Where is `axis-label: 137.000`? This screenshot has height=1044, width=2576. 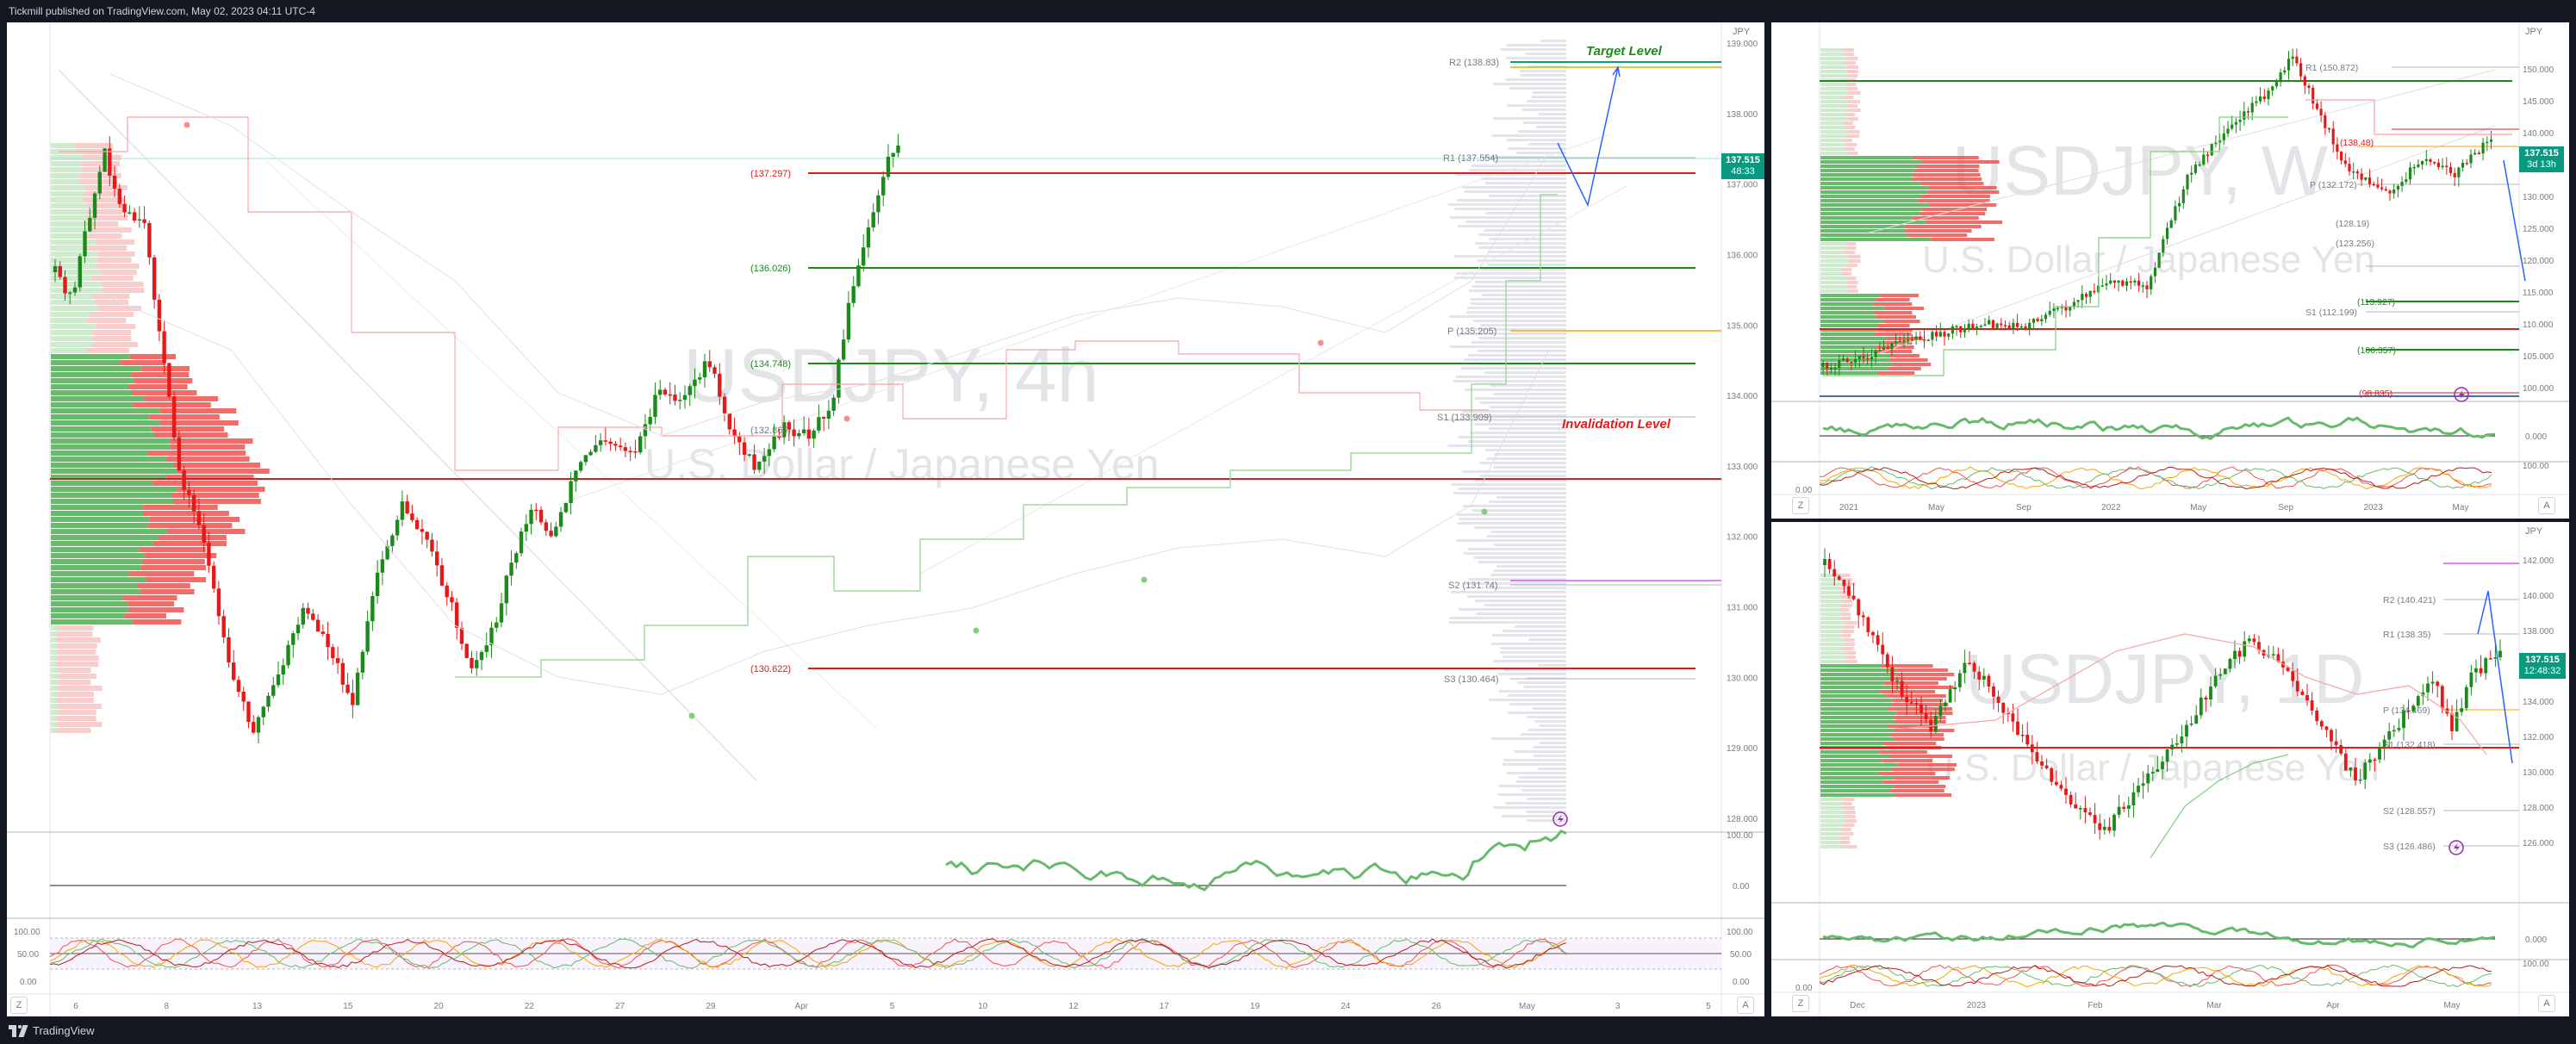
axis-label: 137.000 is located at coordinates (1743, 185).